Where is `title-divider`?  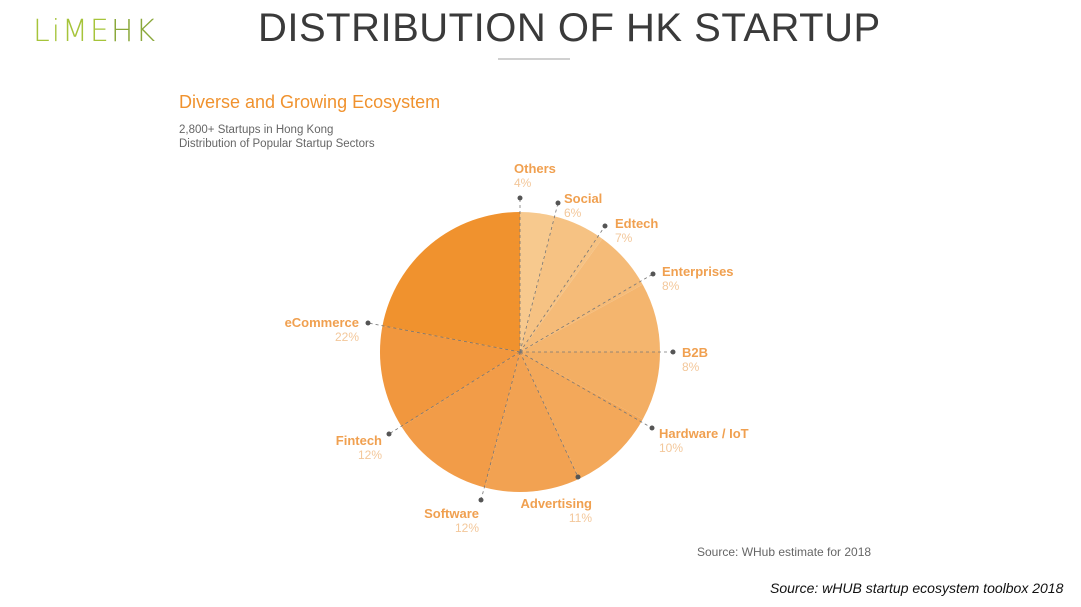
title-divider is located at coordinates (534, 59).